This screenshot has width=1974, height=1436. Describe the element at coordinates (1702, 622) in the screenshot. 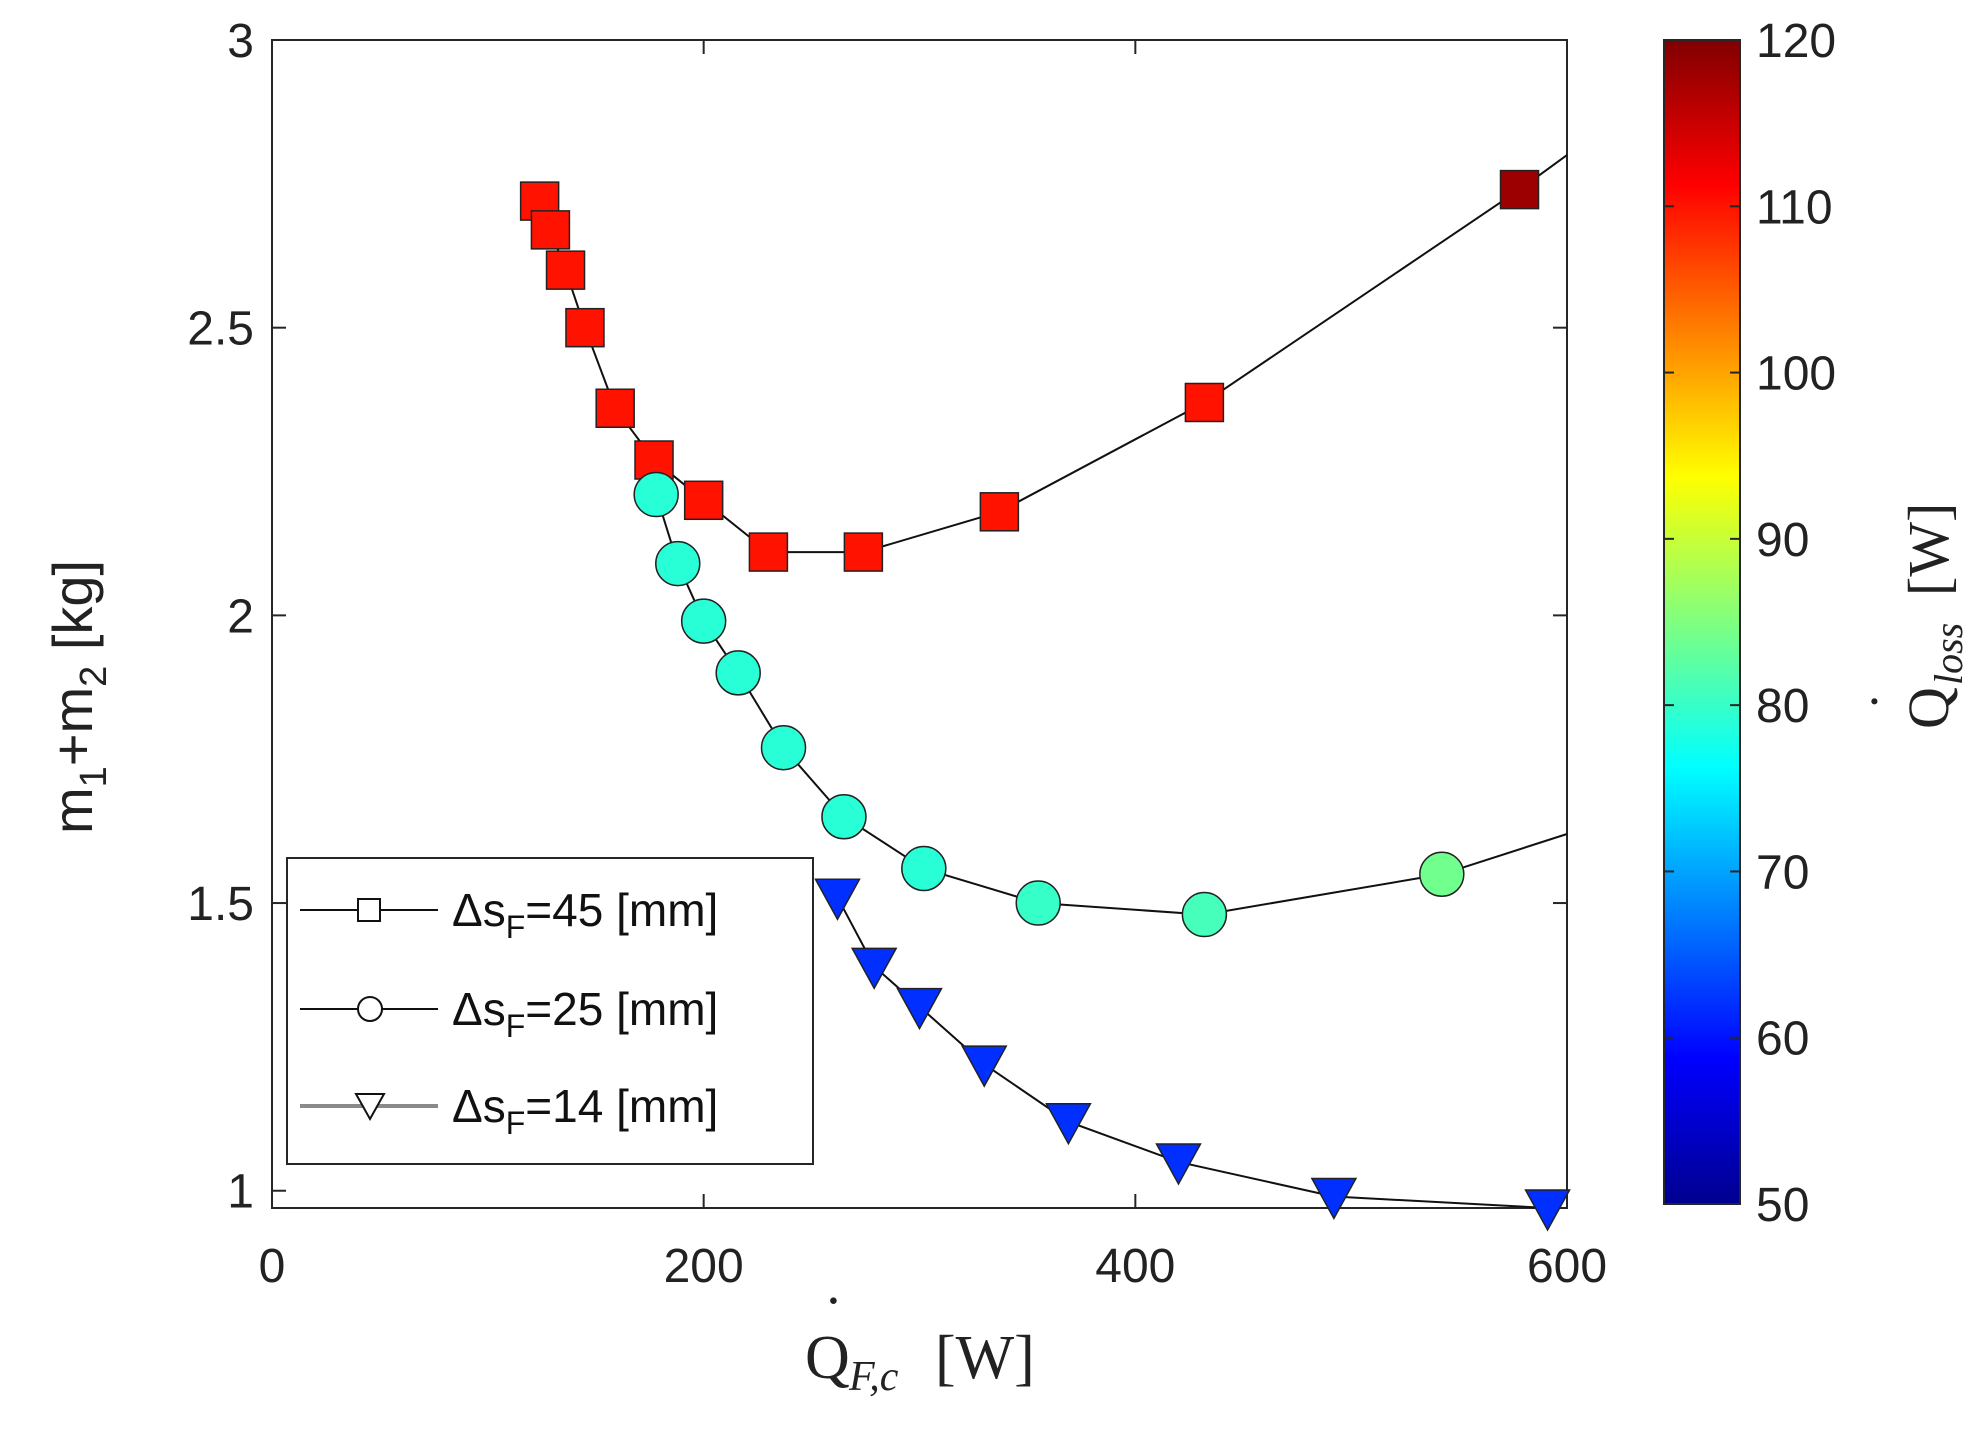

I see `colorbar-gradient` at that location.